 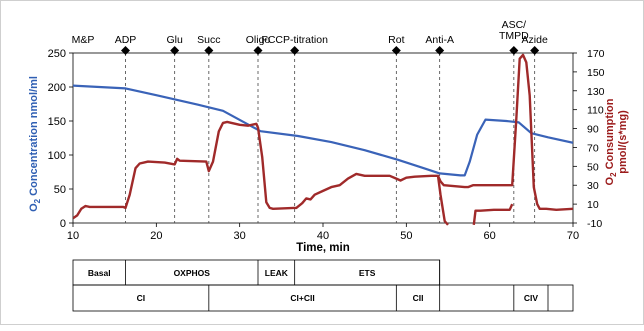 I want to click on x-axis-tick-label: 30, so click(x=240, y=236).